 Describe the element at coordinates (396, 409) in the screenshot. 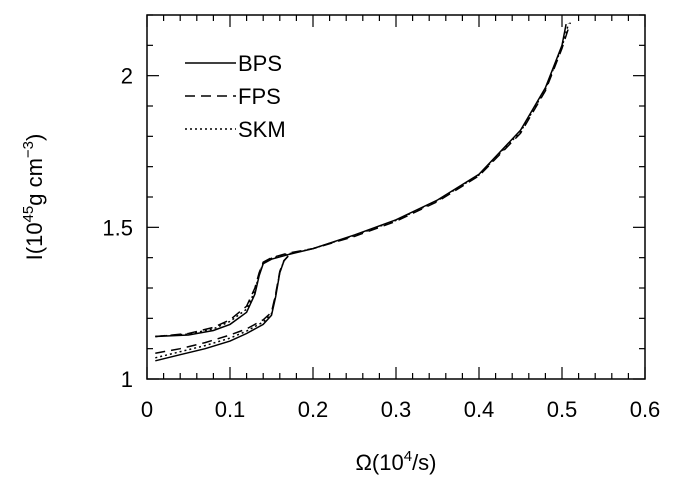

I see `x-tick-label: 0.3` at that location.